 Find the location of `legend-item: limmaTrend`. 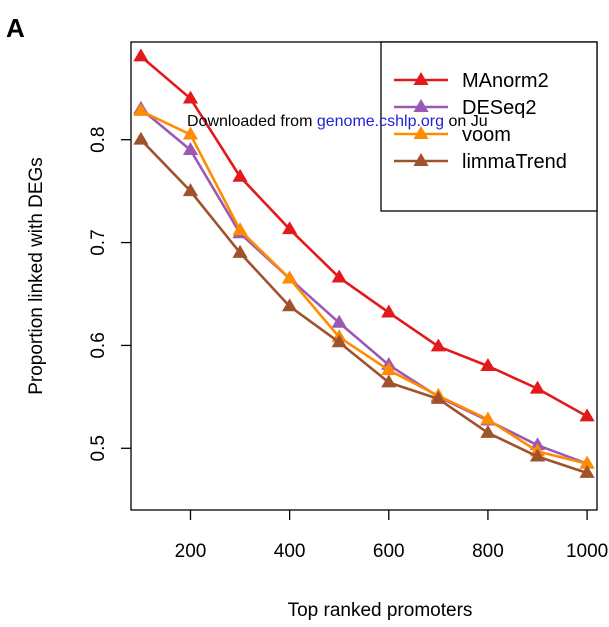

legend-item: limmaTrend is located at coordinates (480, 162).